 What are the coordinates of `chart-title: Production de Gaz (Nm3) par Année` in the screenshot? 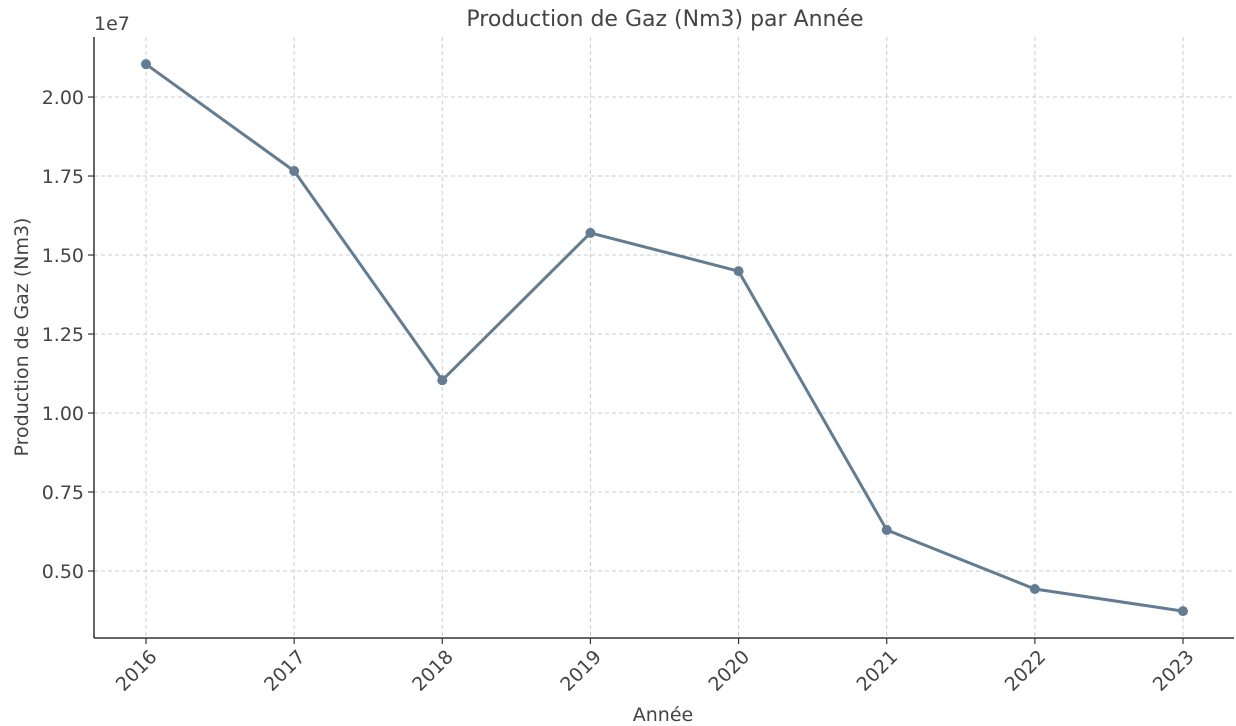 It's located at (664, 19).